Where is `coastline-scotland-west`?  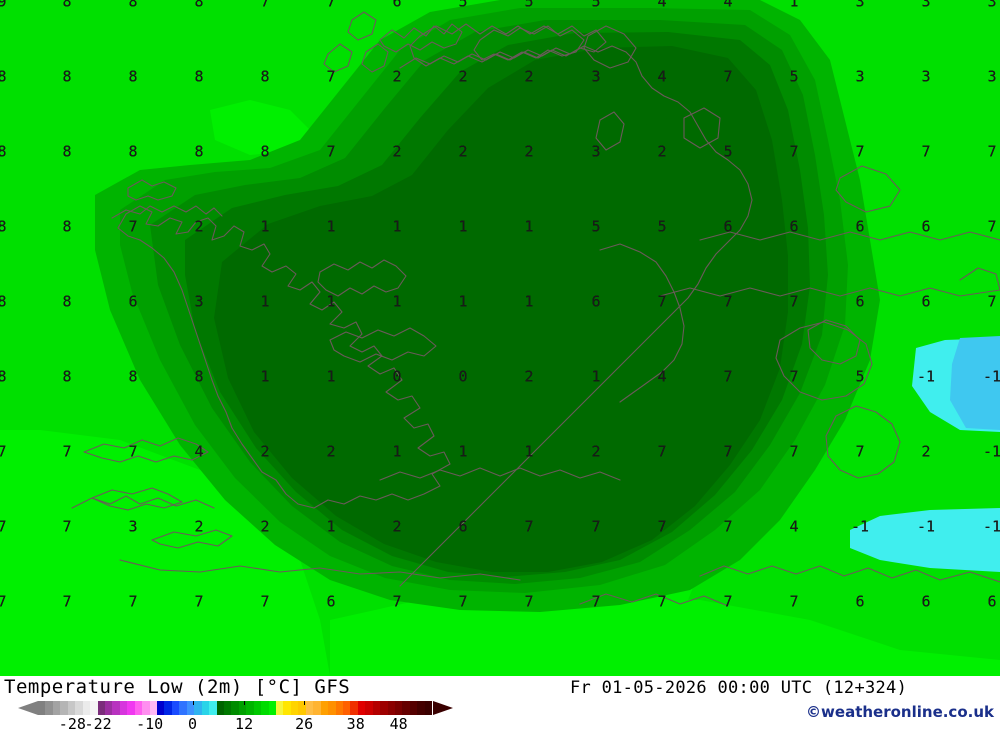 coastline-scotland-west is located at coordinates (421, 38).